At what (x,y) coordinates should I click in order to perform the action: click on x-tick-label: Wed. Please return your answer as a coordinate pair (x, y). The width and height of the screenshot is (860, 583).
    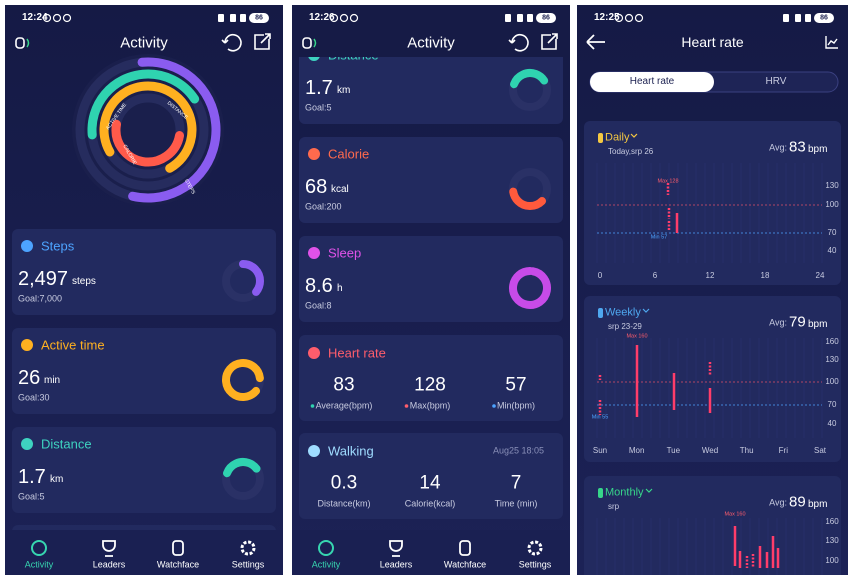
    Looking at the image, I should click on (710, 450).